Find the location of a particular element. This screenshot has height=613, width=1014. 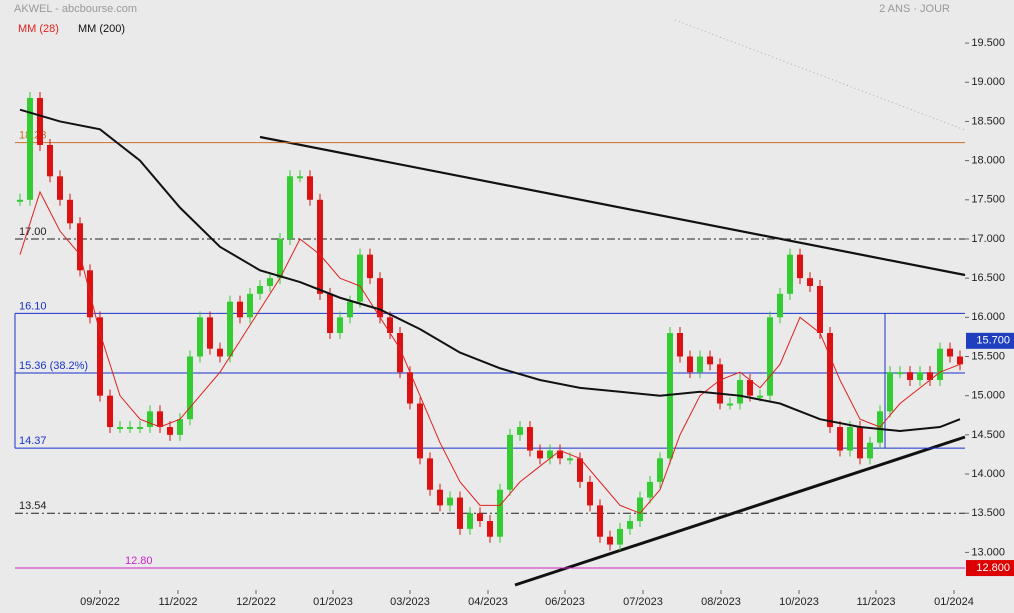

level-label: 16.10 is located at coordinates (33, 306).